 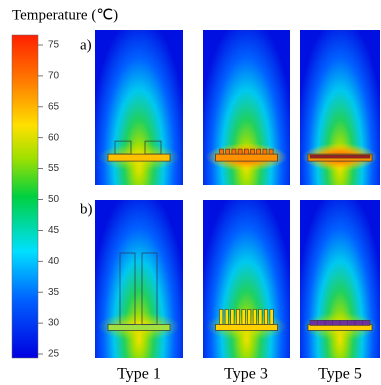 What do you see at coordinates (54, 76) in the screenshot?
I see `tick-label: 70` at bounding box center [54, 76].